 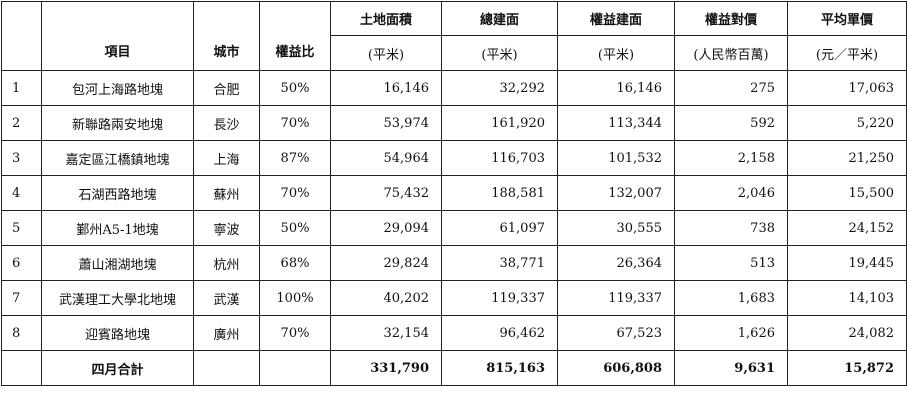 I want to click on row-index: 1, so click(x=21, y=88).